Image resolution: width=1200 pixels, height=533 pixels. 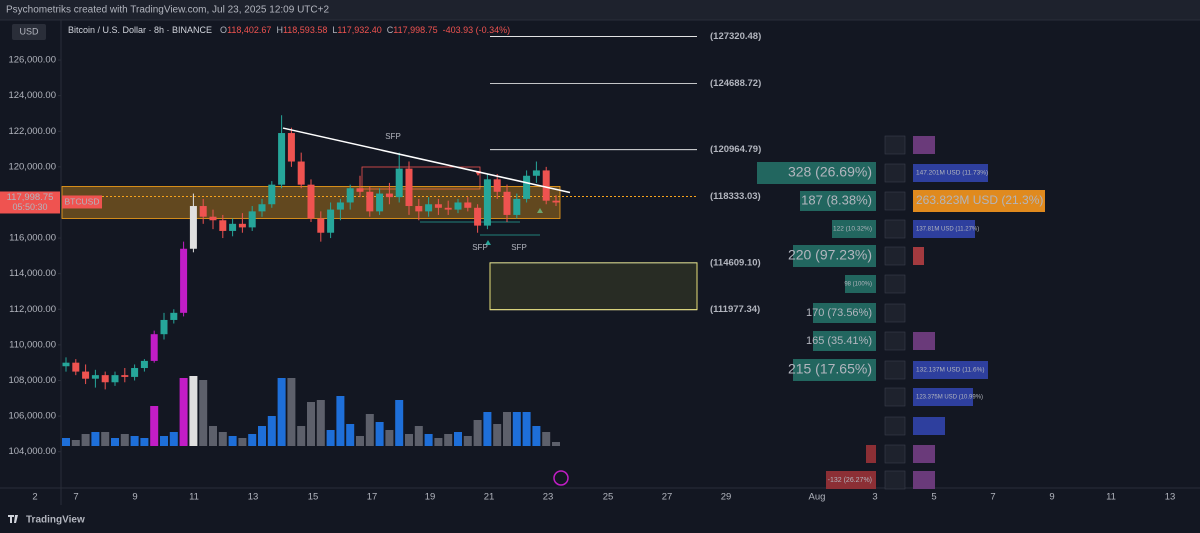 What do you see at coordinates (858, 285) in the screenshot?
I see `count-label: 98 (100%)` at bounding box center [858, 285].